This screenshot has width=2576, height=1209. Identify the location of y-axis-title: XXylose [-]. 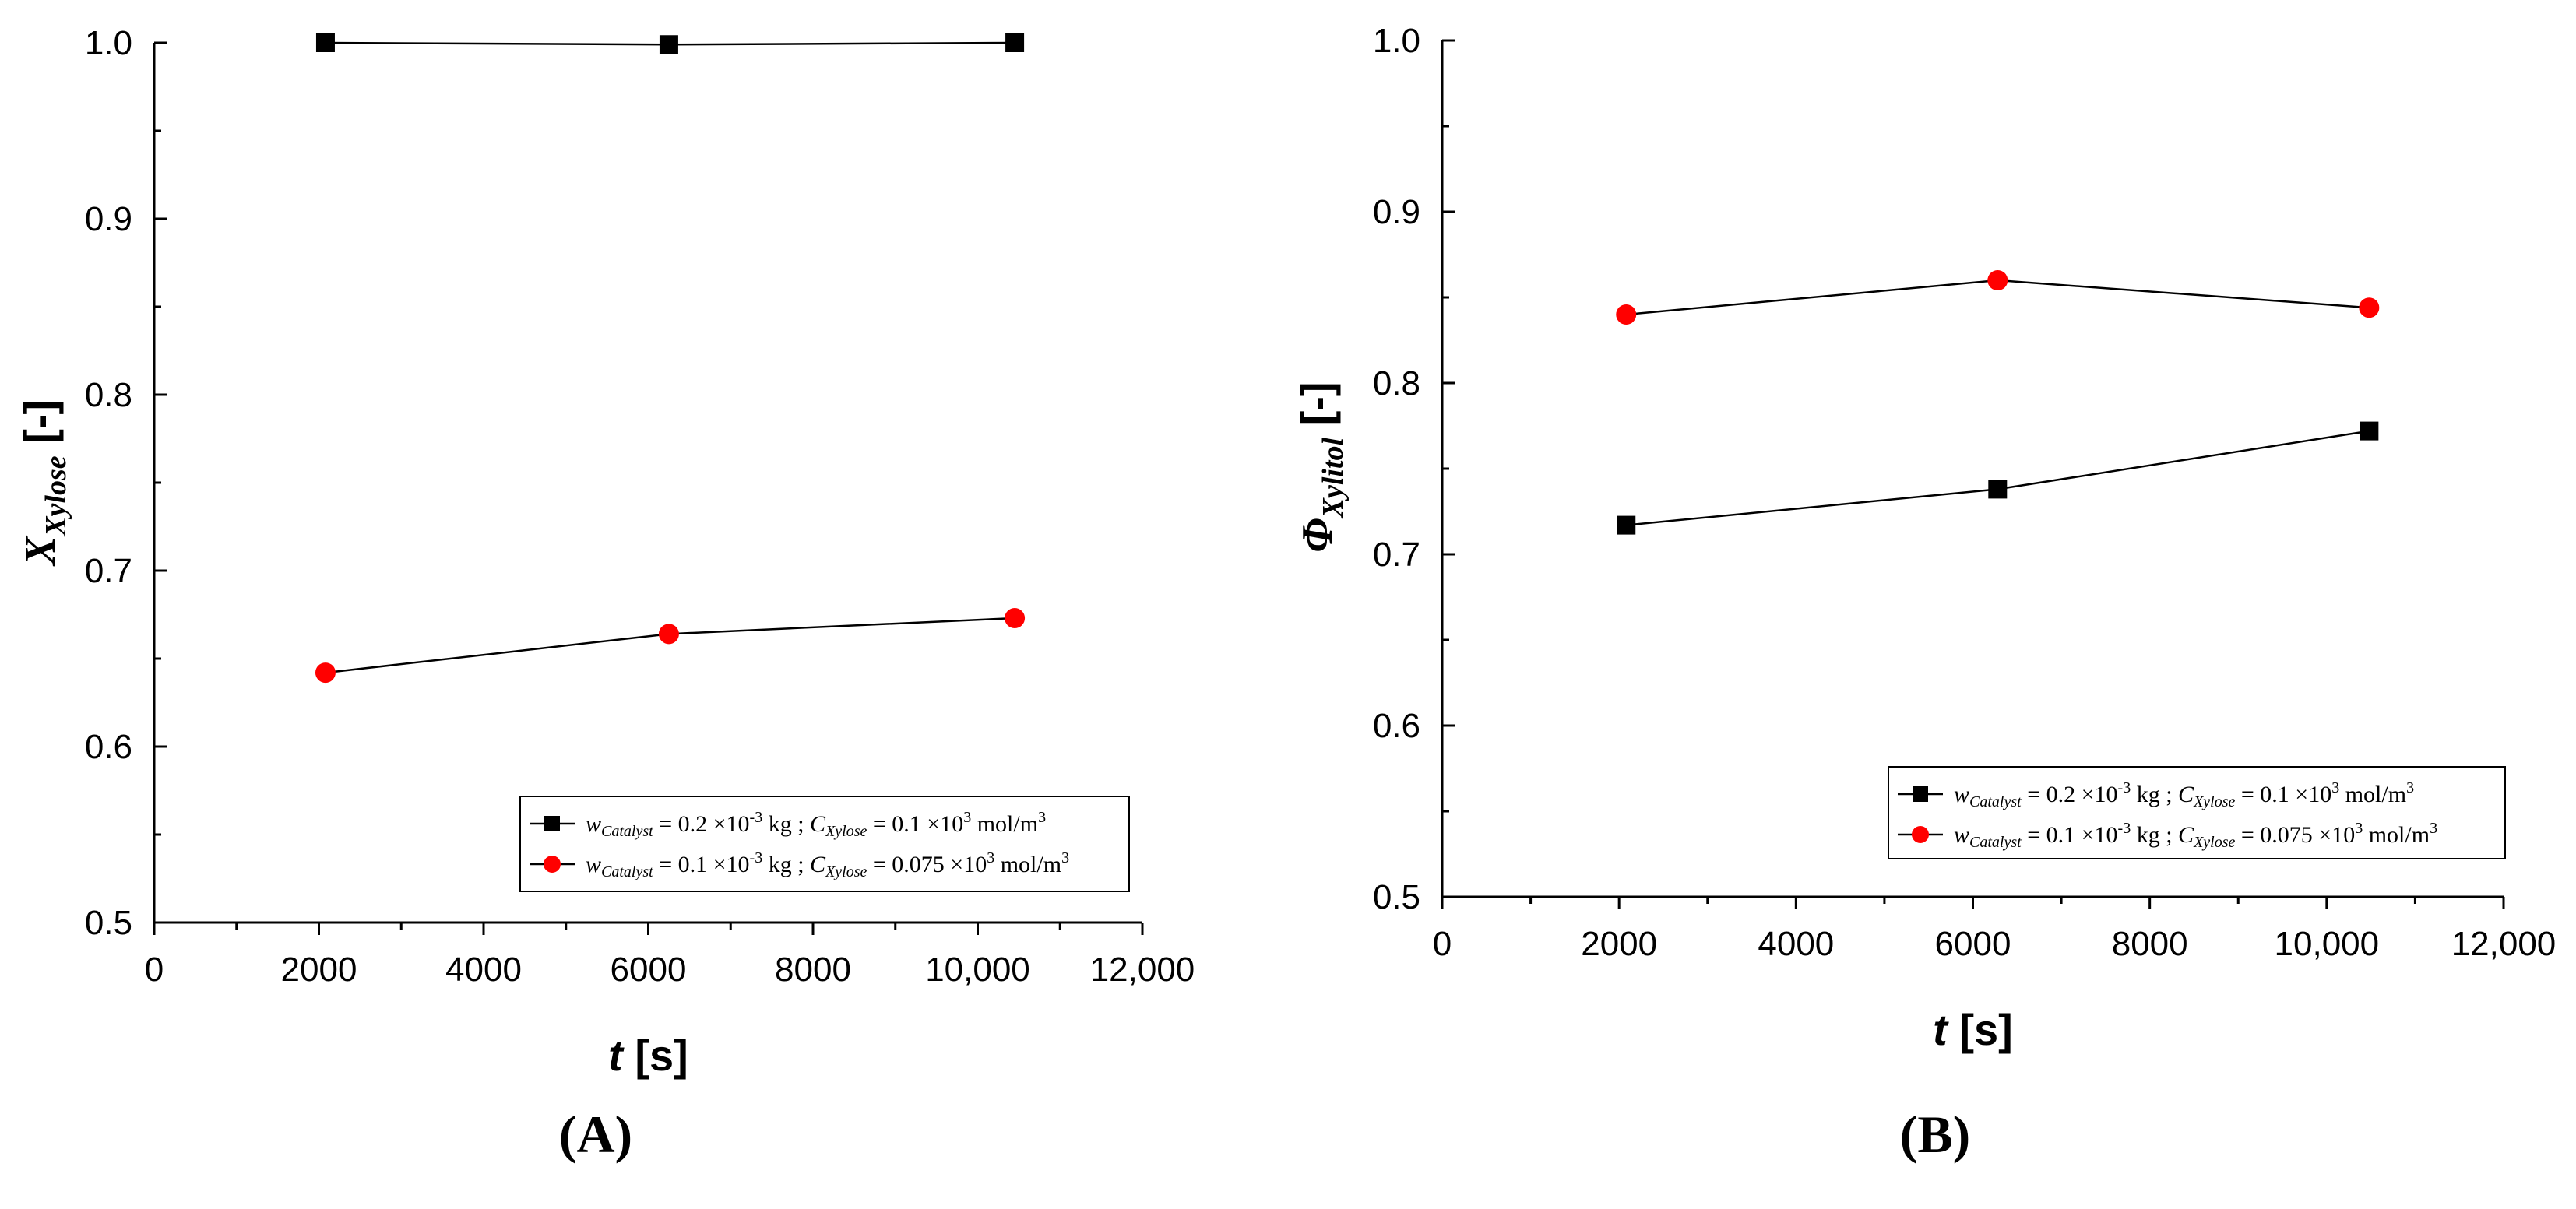
(43, 484).